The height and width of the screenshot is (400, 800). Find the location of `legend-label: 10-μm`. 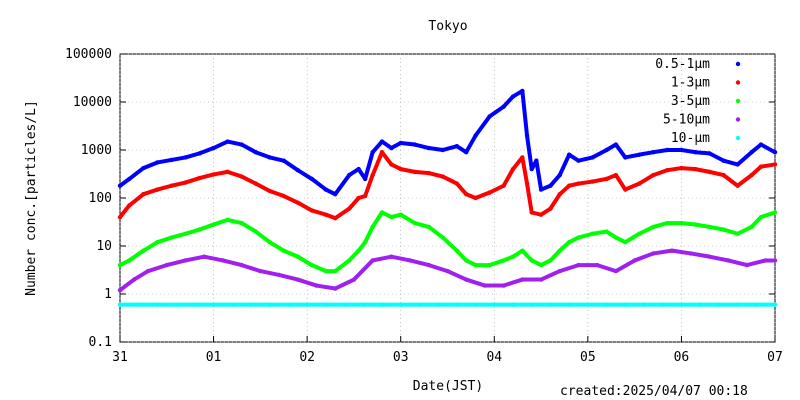

legend-label: 10-μm is located at coordinates (690, 138).